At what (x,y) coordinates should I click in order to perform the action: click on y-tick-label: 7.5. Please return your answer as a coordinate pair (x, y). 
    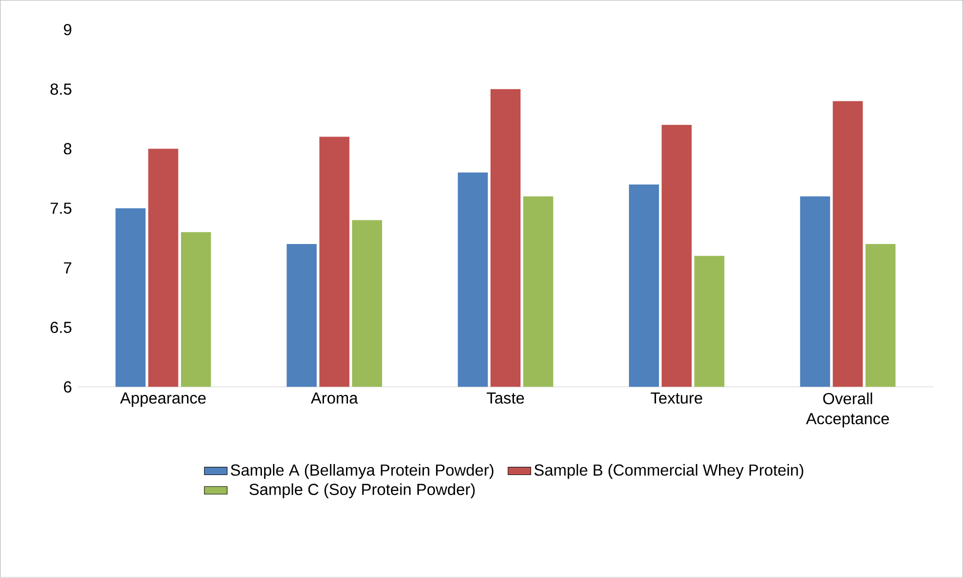
    Looking at the image, I should click on (61, 208).